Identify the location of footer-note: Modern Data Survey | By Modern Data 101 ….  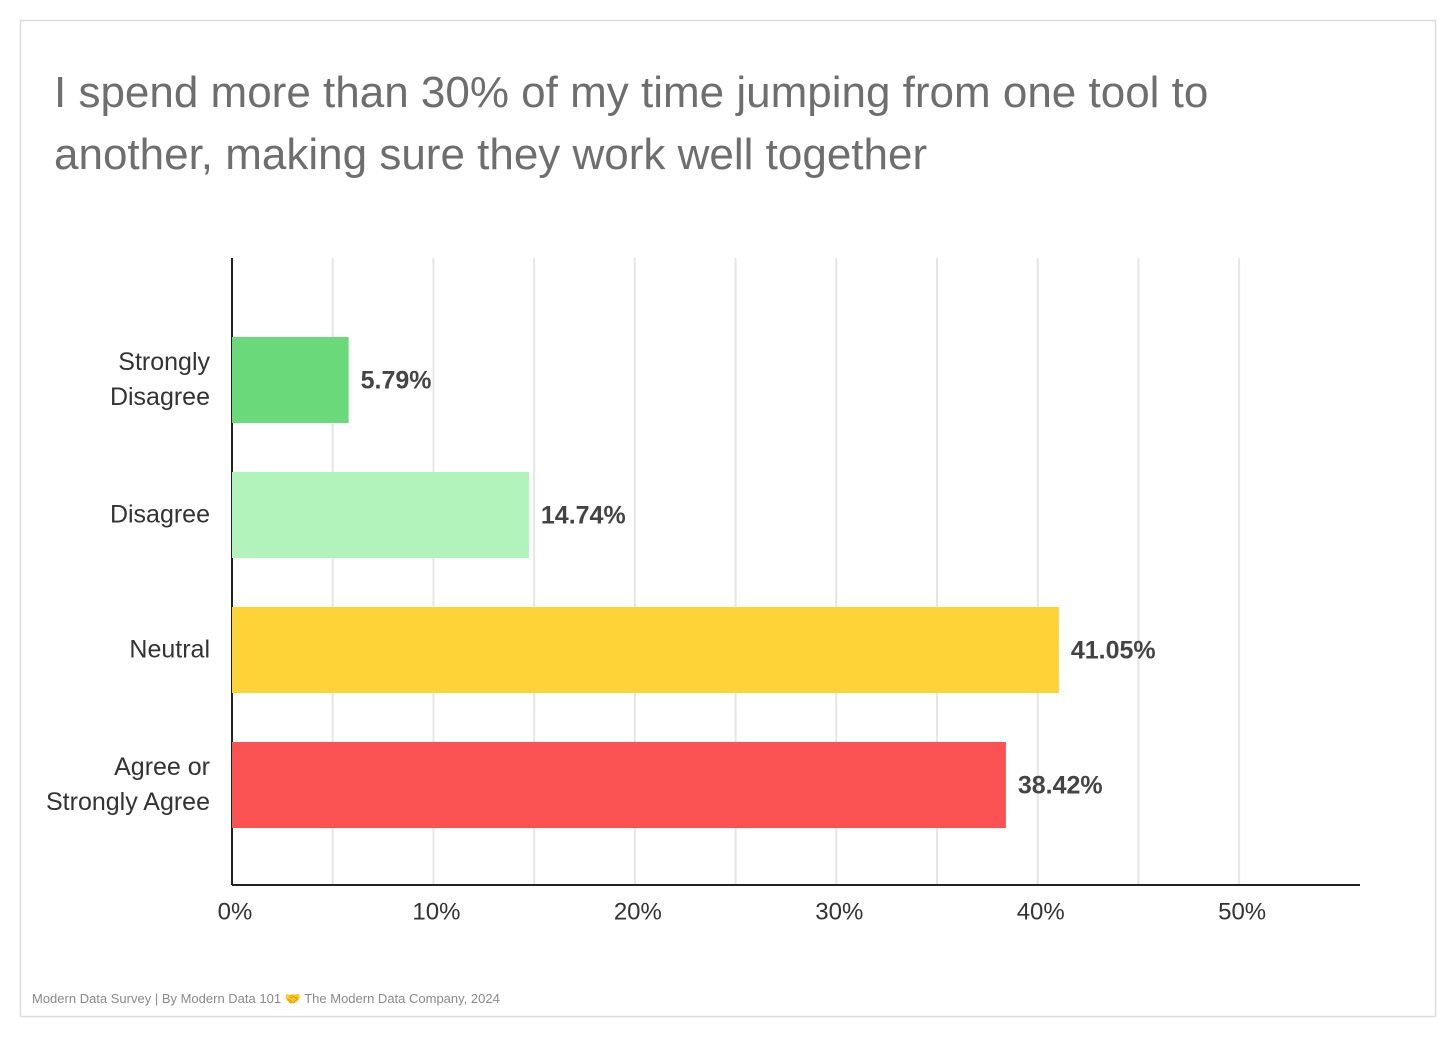
(266, 998).